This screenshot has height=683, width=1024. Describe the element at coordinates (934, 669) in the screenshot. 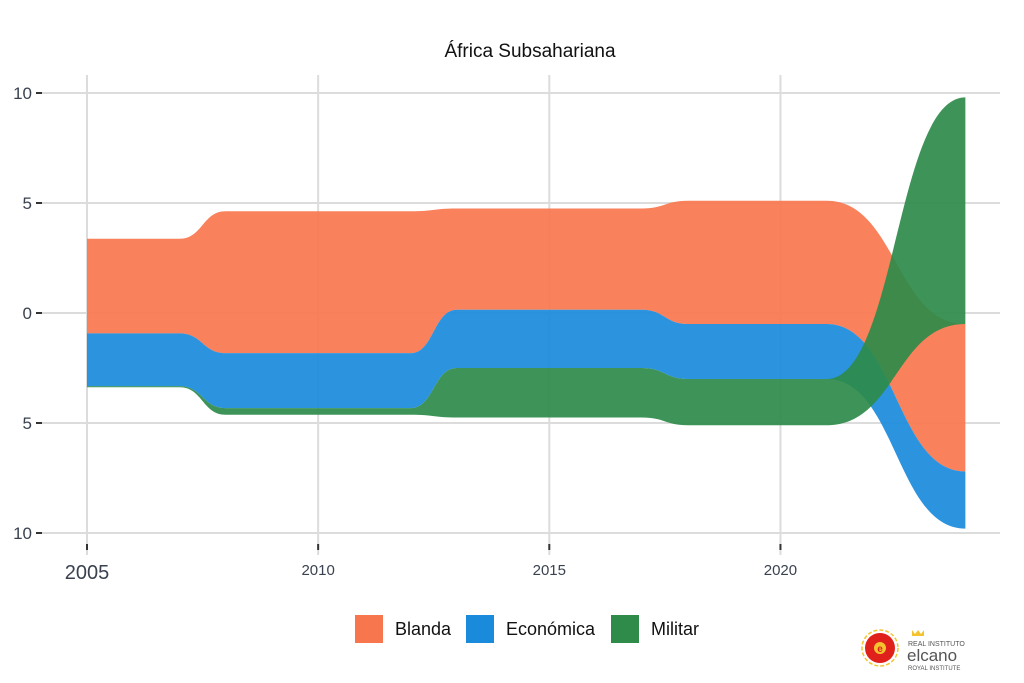

I see `logo-line3: ROYAL INSTITUTE` at that location.